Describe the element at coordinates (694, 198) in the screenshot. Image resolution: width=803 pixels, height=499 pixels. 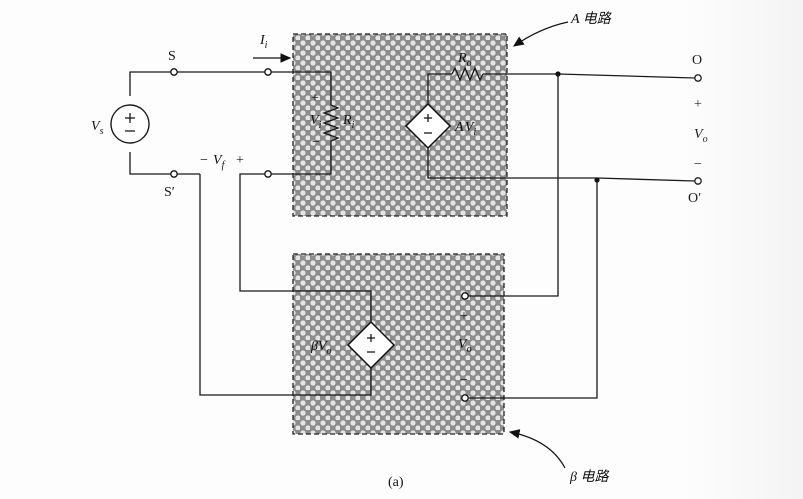
I see `terminal-o-prime-label: O′` at that location.